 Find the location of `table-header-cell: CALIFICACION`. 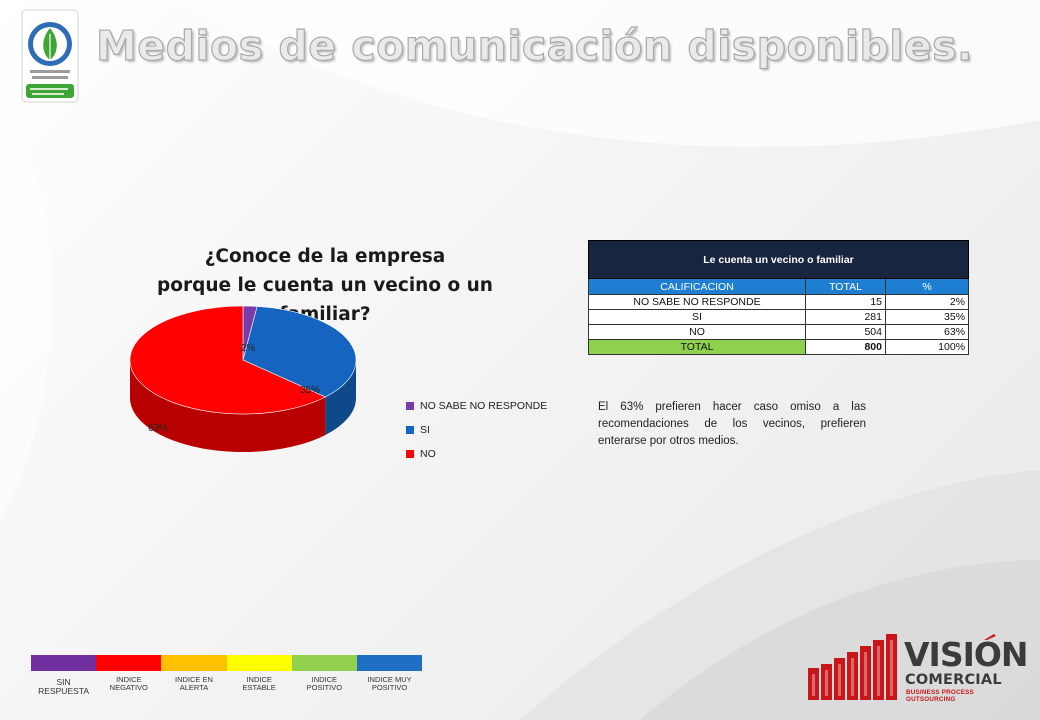

table-header-cell: CALIFICACION is located at coordinates (697, 286).